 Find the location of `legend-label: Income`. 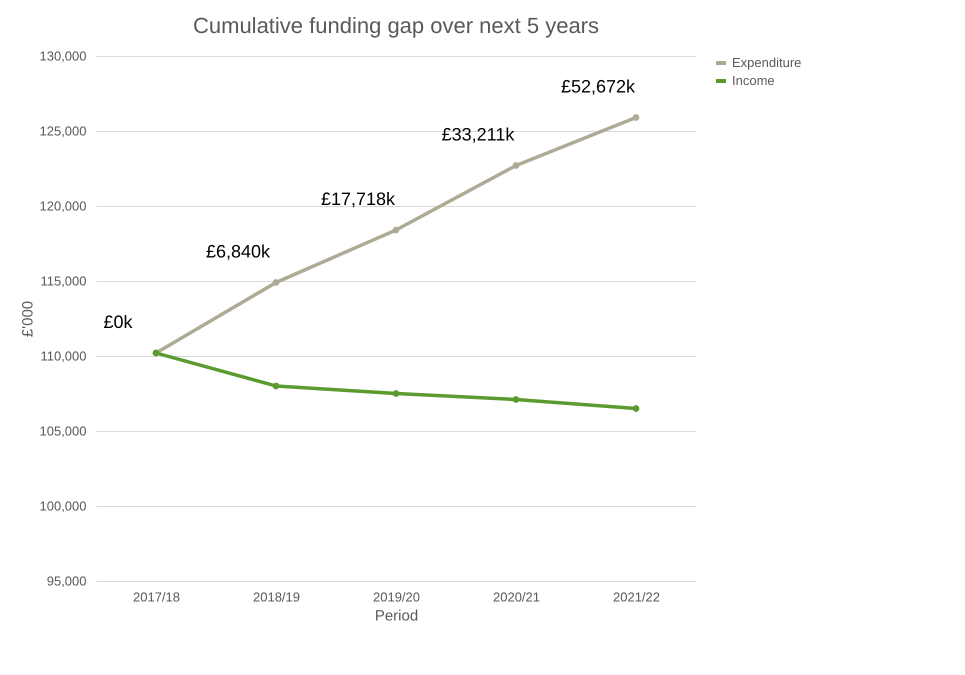

legend-label: Income is located at coordinates (753, 80).